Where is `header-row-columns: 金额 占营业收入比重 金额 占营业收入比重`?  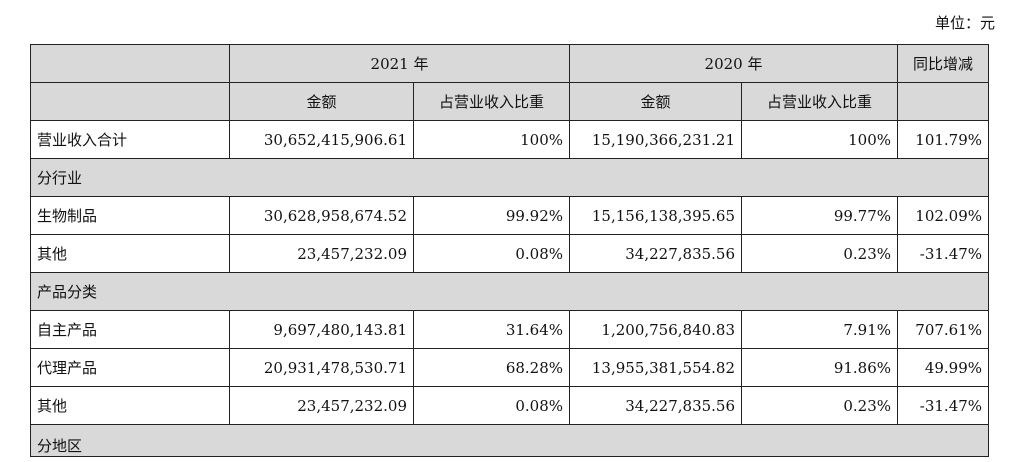 header-row-columns: 金额 占营业收入比重 金额 占营业收入比重 is located at coordinates (510, 101).